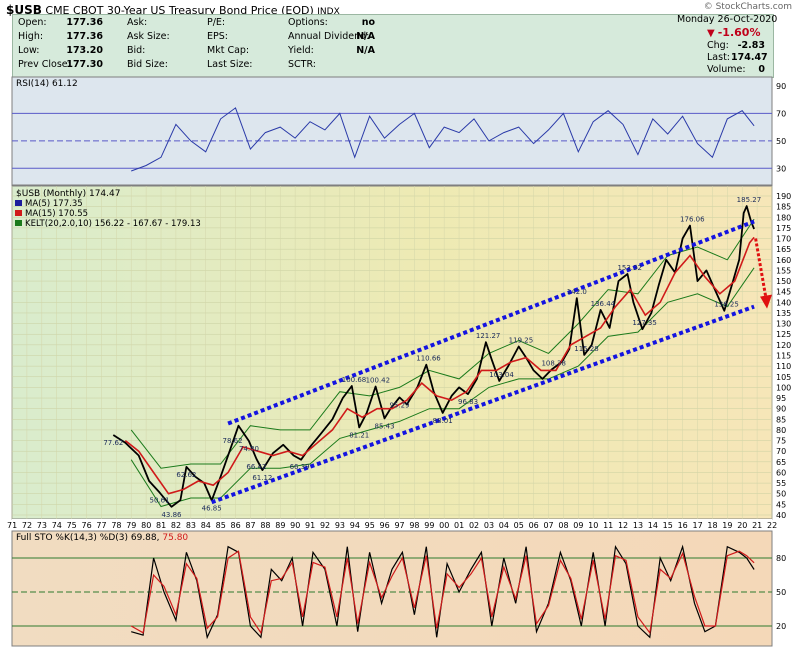 This screenshot has width=800, height=660. Describe the element at coordinates (84, 50) in the screenshot. I see `low-value: 173.20` at that location.